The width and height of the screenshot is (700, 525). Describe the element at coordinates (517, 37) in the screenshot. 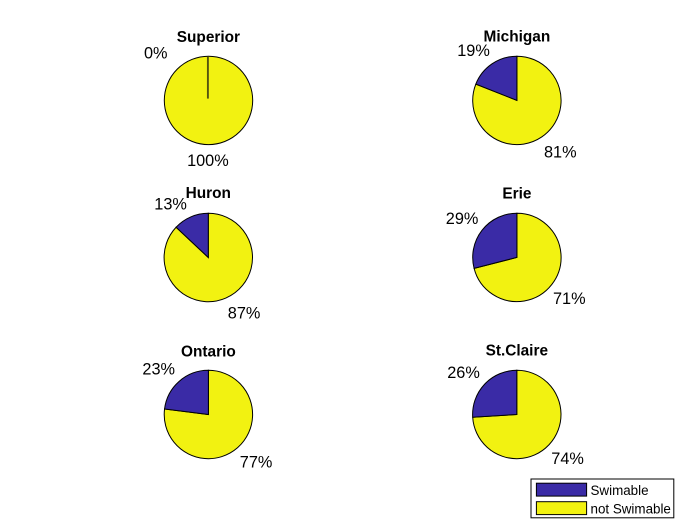

I see `svg-text: Michigan` at that location.